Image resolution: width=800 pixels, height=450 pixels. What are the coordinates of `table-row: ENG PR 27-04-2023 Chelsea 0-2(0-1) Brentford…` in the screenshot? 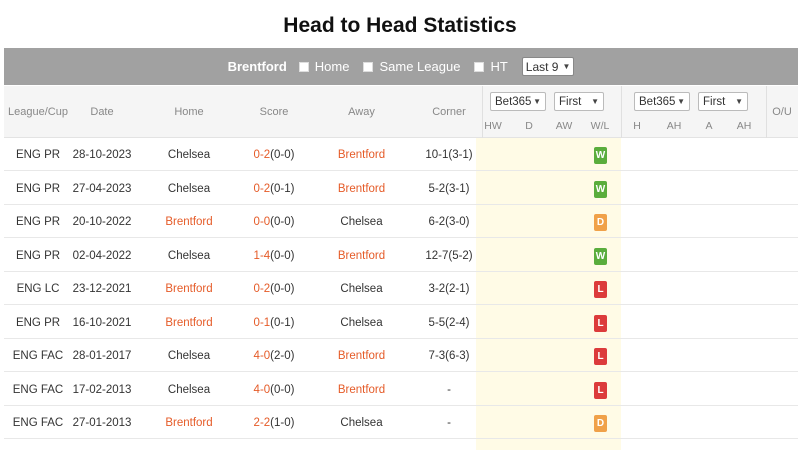 It's located at (401, 188).